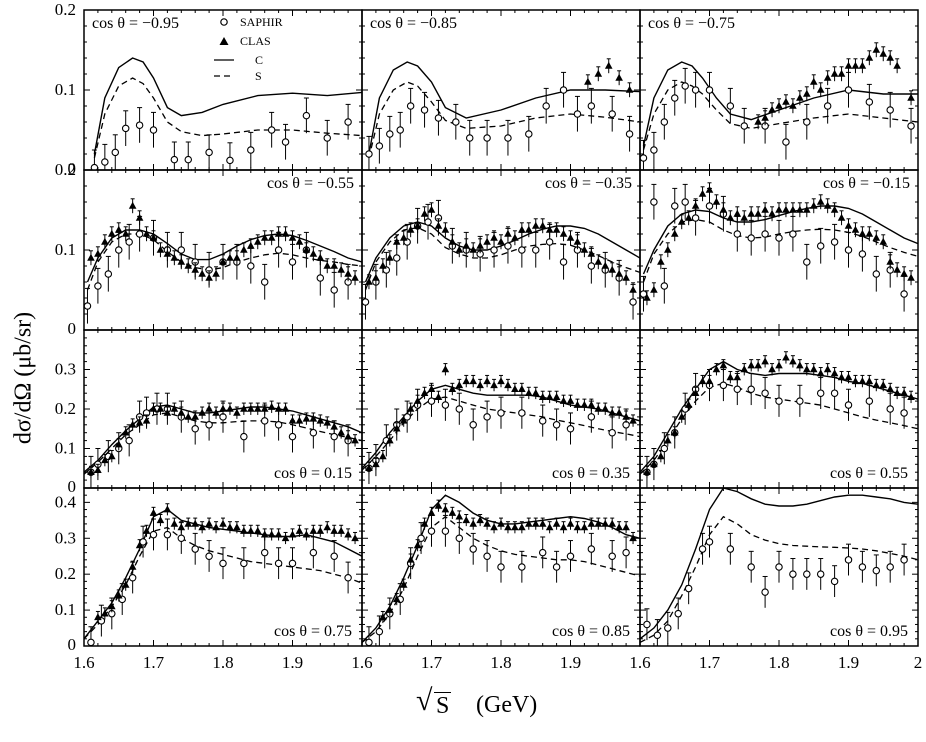 The height and width of the screenshot is (742, 926). What do you see at coordinates (779, 419) in the screenshot?
I see `panel-plot-area` at bounding box center [779, 419].